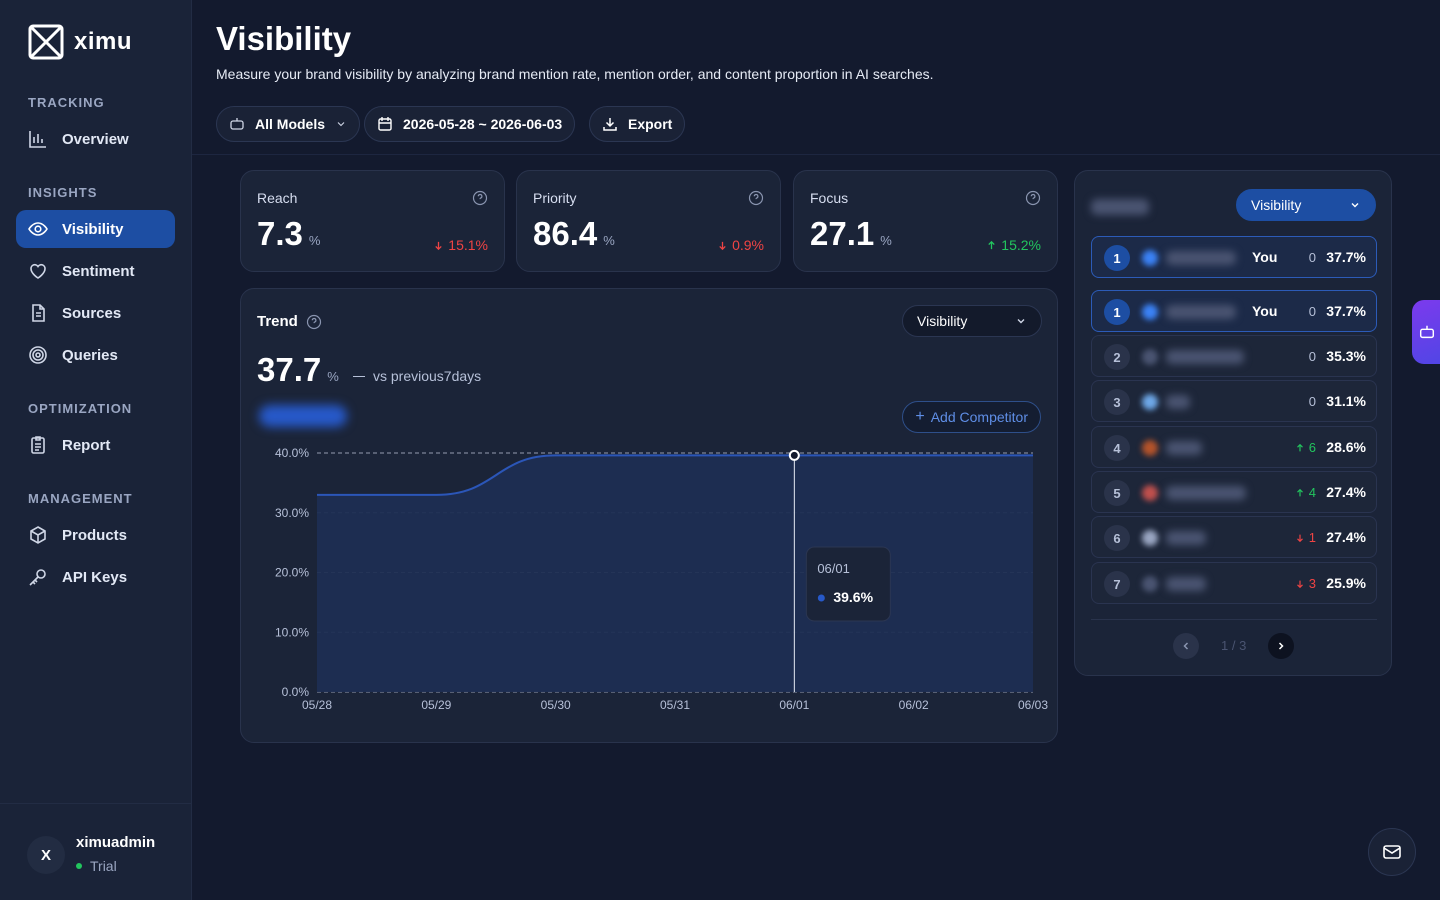 The height and width of the screenshot is (900, 1440). I want to click on trend-number: 37.7, so click(289, 369).